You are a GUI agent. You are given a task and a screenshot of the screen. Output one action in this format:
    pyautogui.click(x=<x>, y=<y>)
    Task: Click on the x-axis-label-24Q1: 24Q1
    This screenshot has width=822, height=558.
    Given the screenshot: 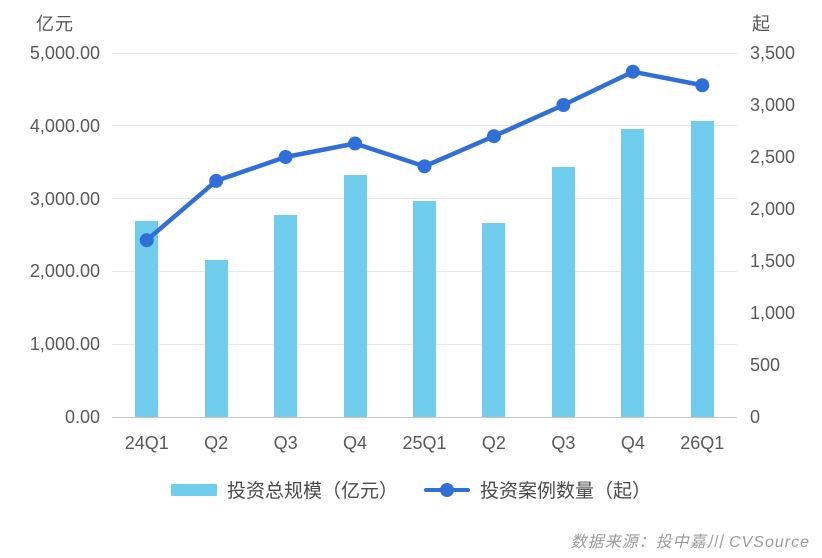 What is the action you would take?
    pyautogui.click(x=146, y=443)
    